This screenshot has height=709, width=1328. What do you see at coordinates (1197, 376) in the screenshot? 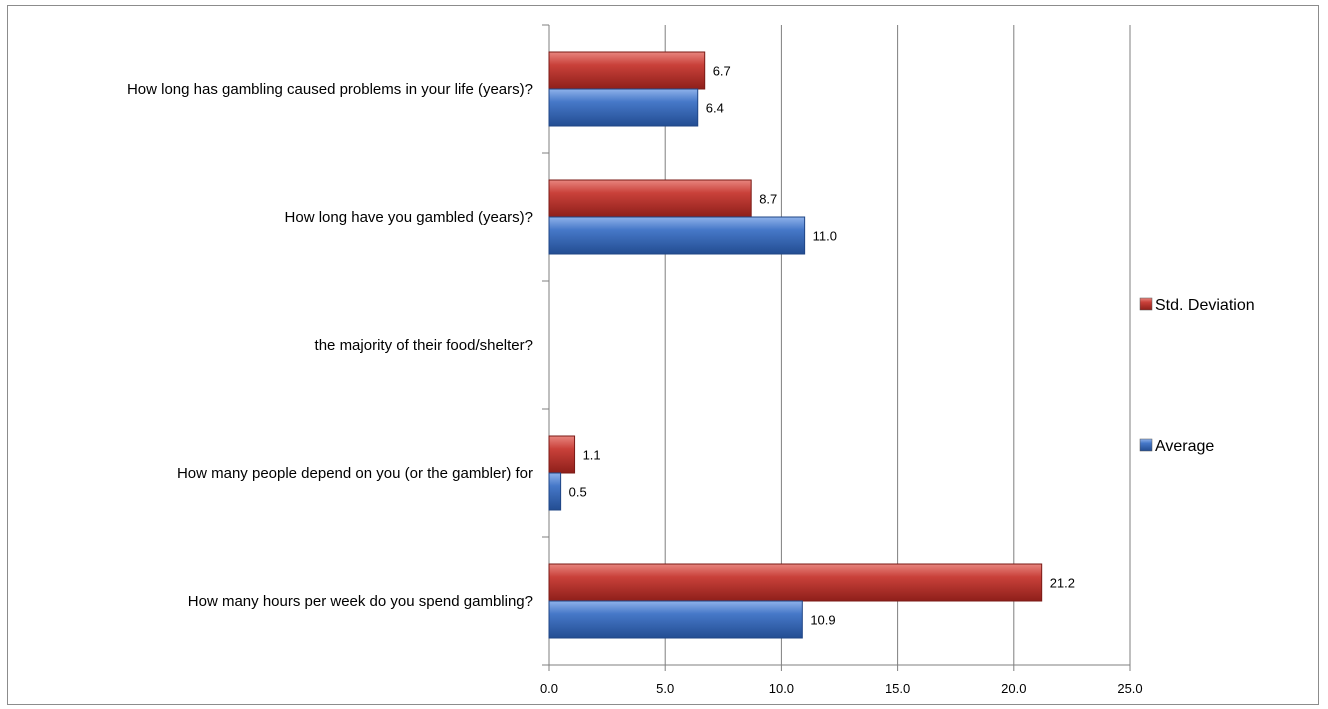
I see `legend: Std. Deviation Average` at bounding box center [1197, 376].